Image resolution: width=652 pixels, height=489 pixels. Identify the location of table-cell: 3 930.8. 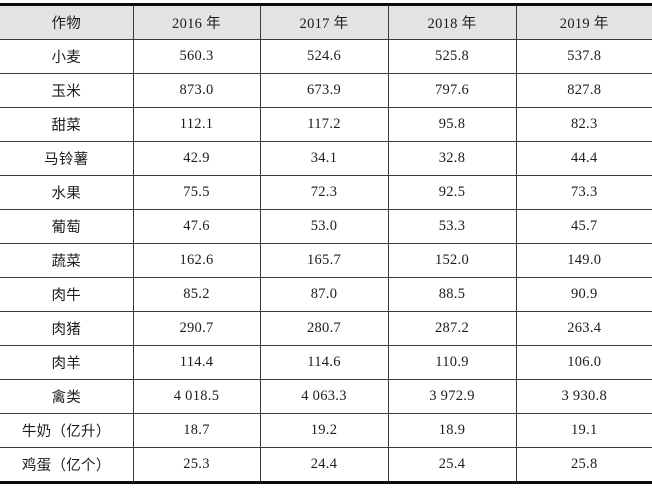
(583, 396).